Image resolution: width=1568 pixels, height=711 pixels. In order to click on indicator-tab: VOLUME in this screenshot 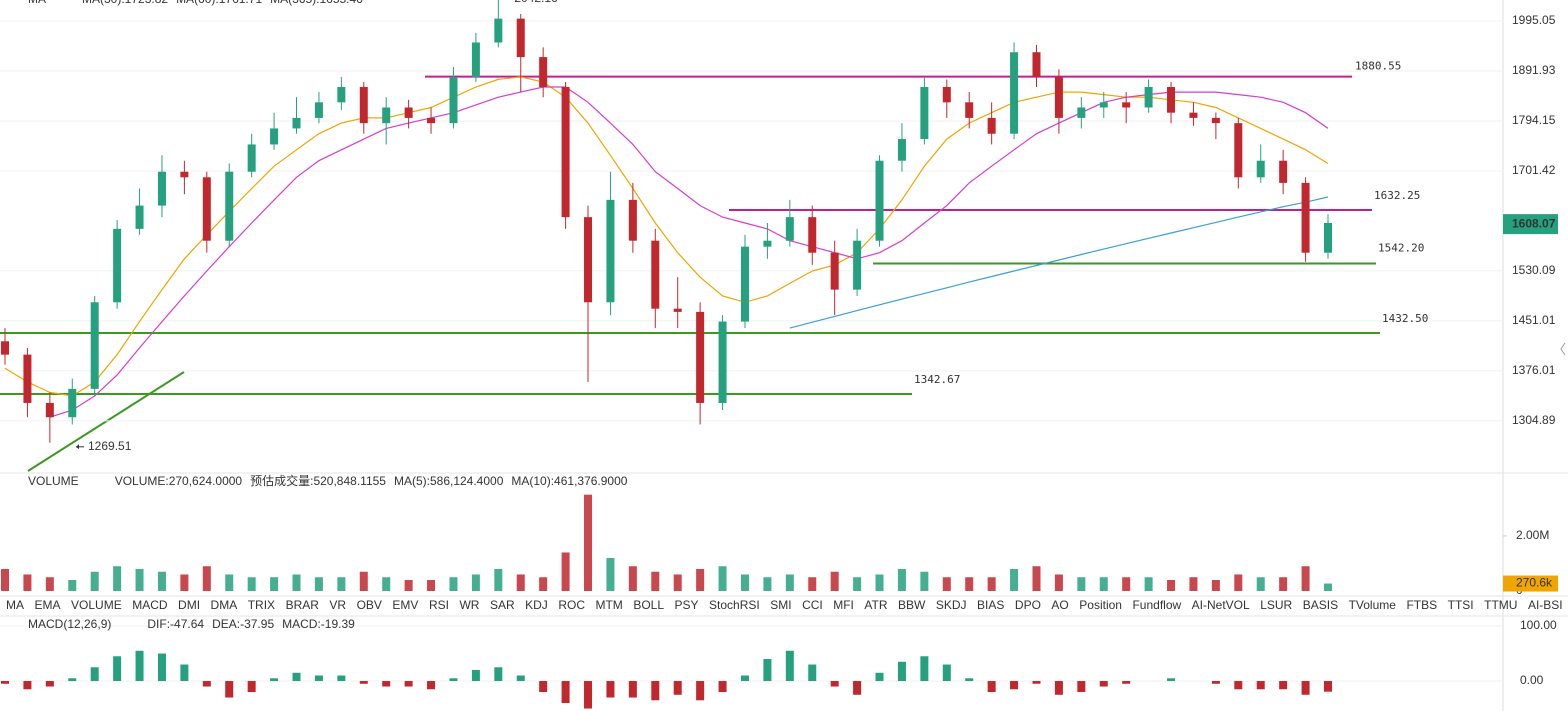, I will do `click(96, 605)`.